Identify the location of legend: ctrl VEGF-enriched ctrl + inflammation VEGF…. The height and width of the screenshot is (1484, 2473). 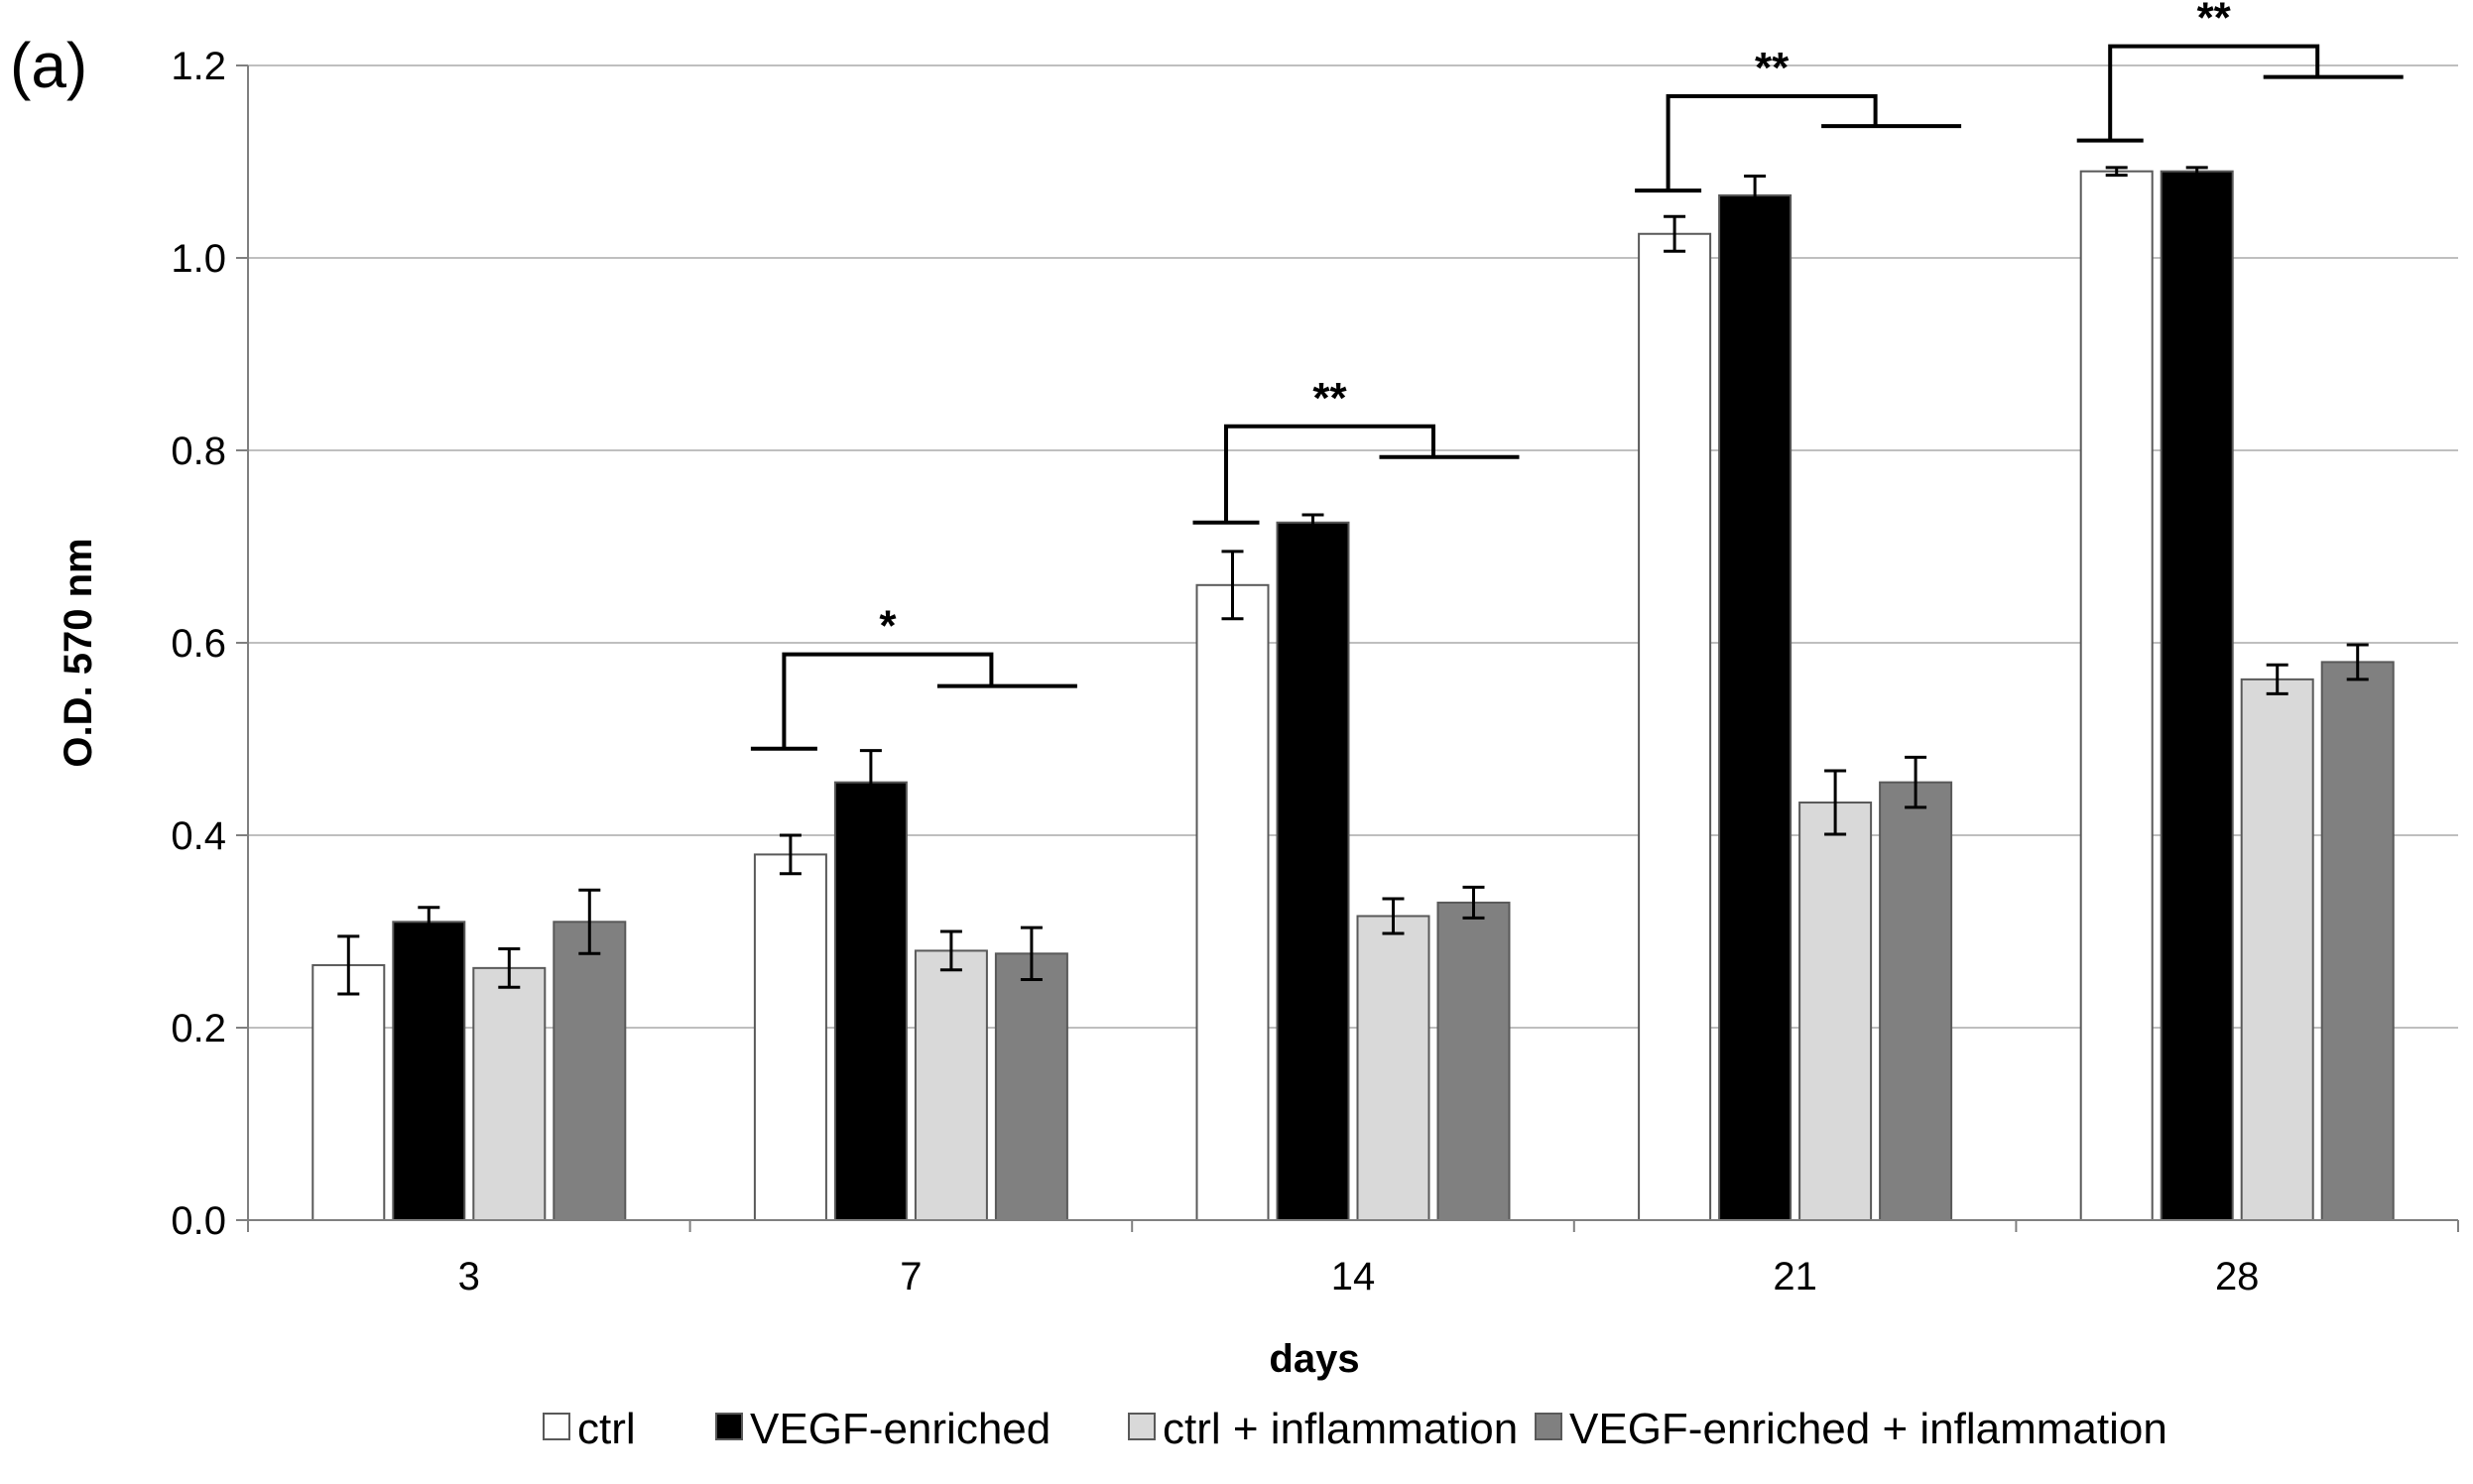
(1355, 1429).